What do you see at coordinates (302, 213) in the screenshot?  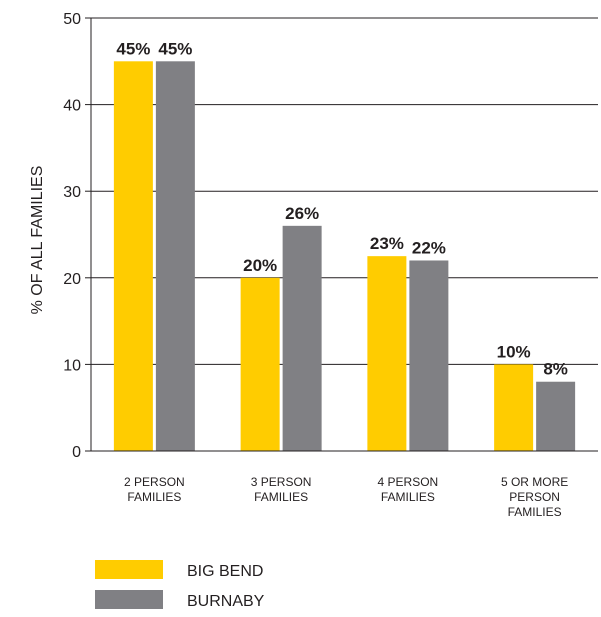 I see `data-label: 26%` at bounding box center [302, 213].